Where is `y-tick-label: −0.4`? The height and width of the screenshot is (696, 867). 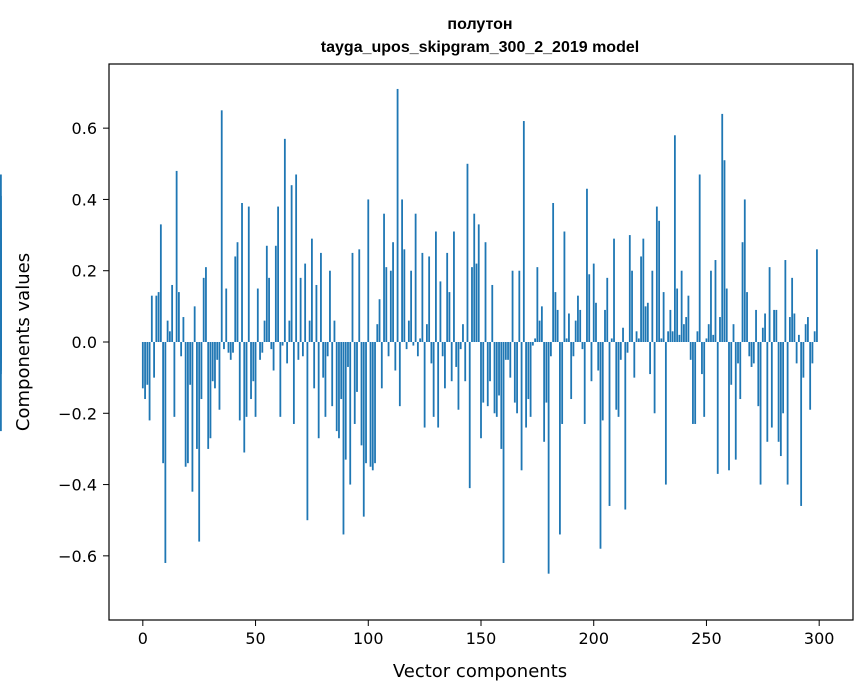 y-tick-label: −0.4 is located at coordinates (77, 485).